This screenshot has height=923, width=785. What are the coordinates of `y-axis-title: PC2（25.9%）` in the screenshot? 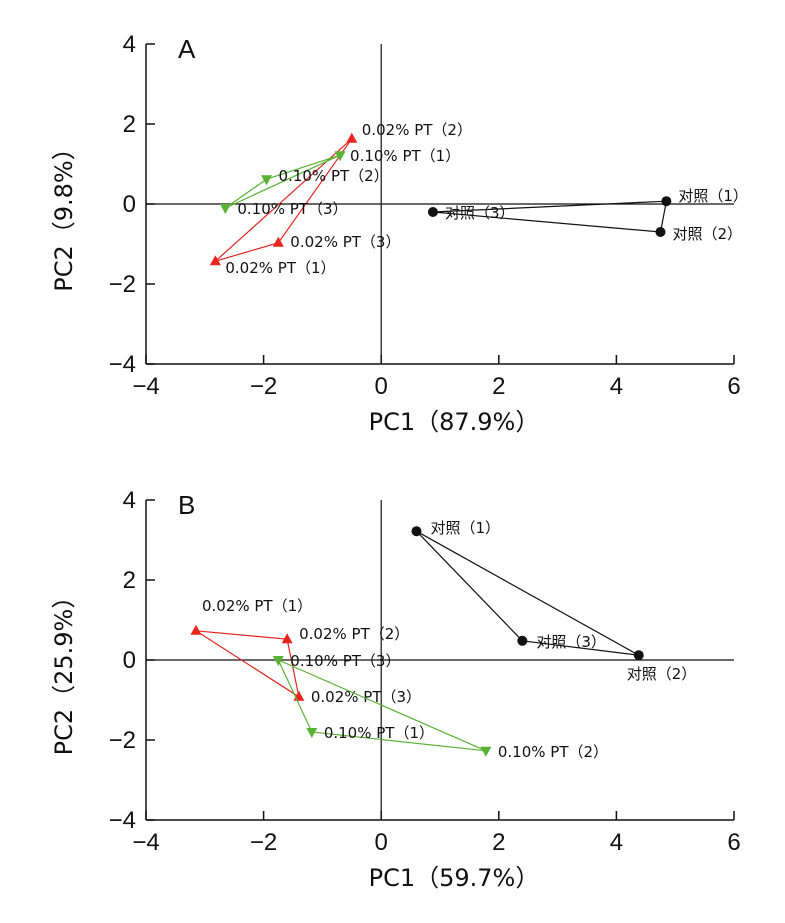 It's located at (64, 670).